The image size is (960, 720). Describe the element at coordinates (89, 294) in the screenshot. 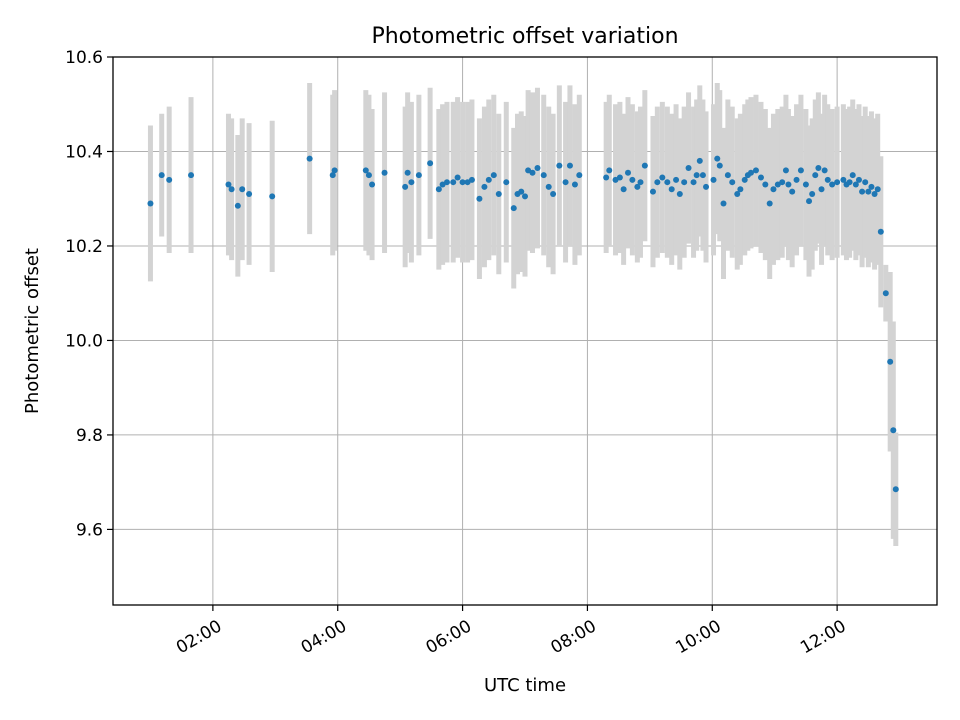

I see `y-axis-ticks: 9.6 9.8 10.0 10.2 10.4 10.6` at that location.